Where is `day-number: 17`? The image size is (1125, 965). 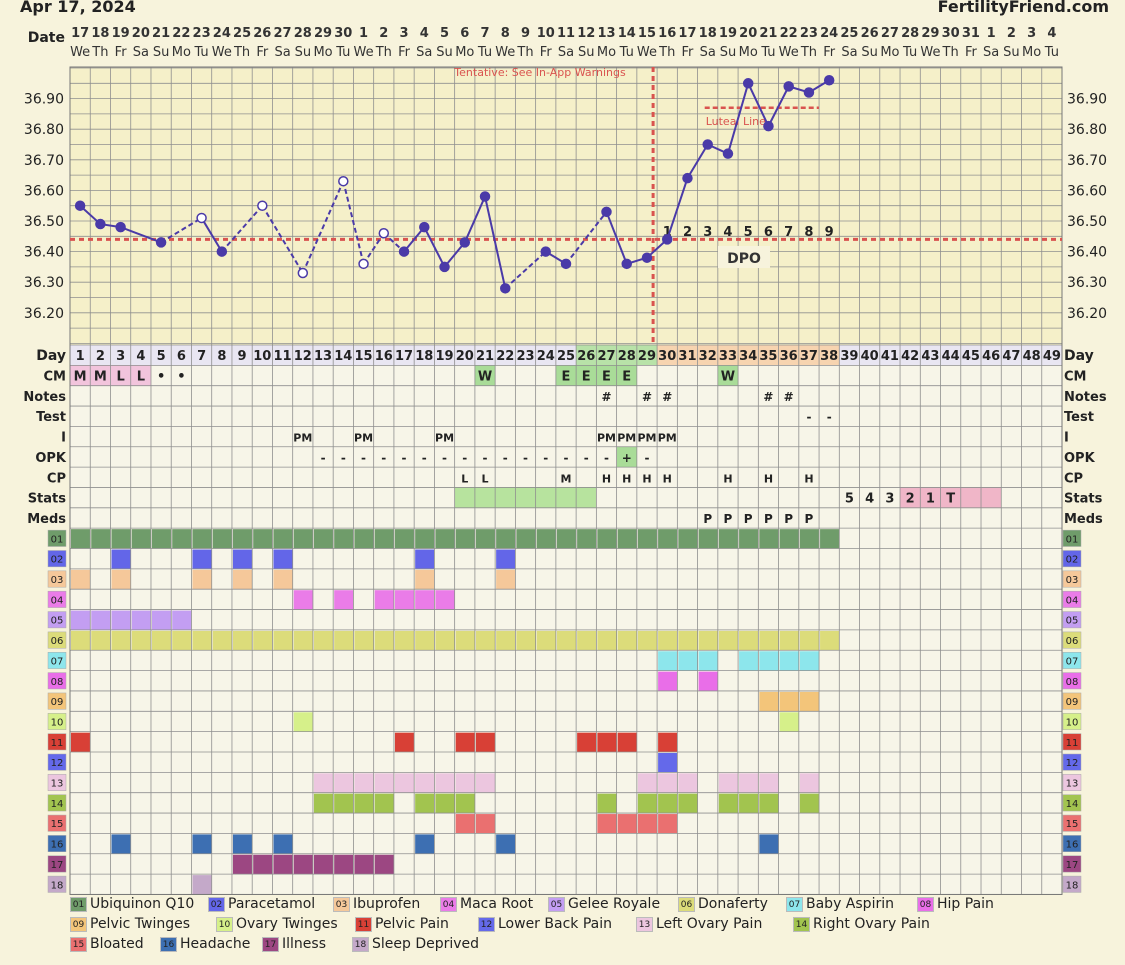
day-number: 17 is located at coordinates (404, 356).